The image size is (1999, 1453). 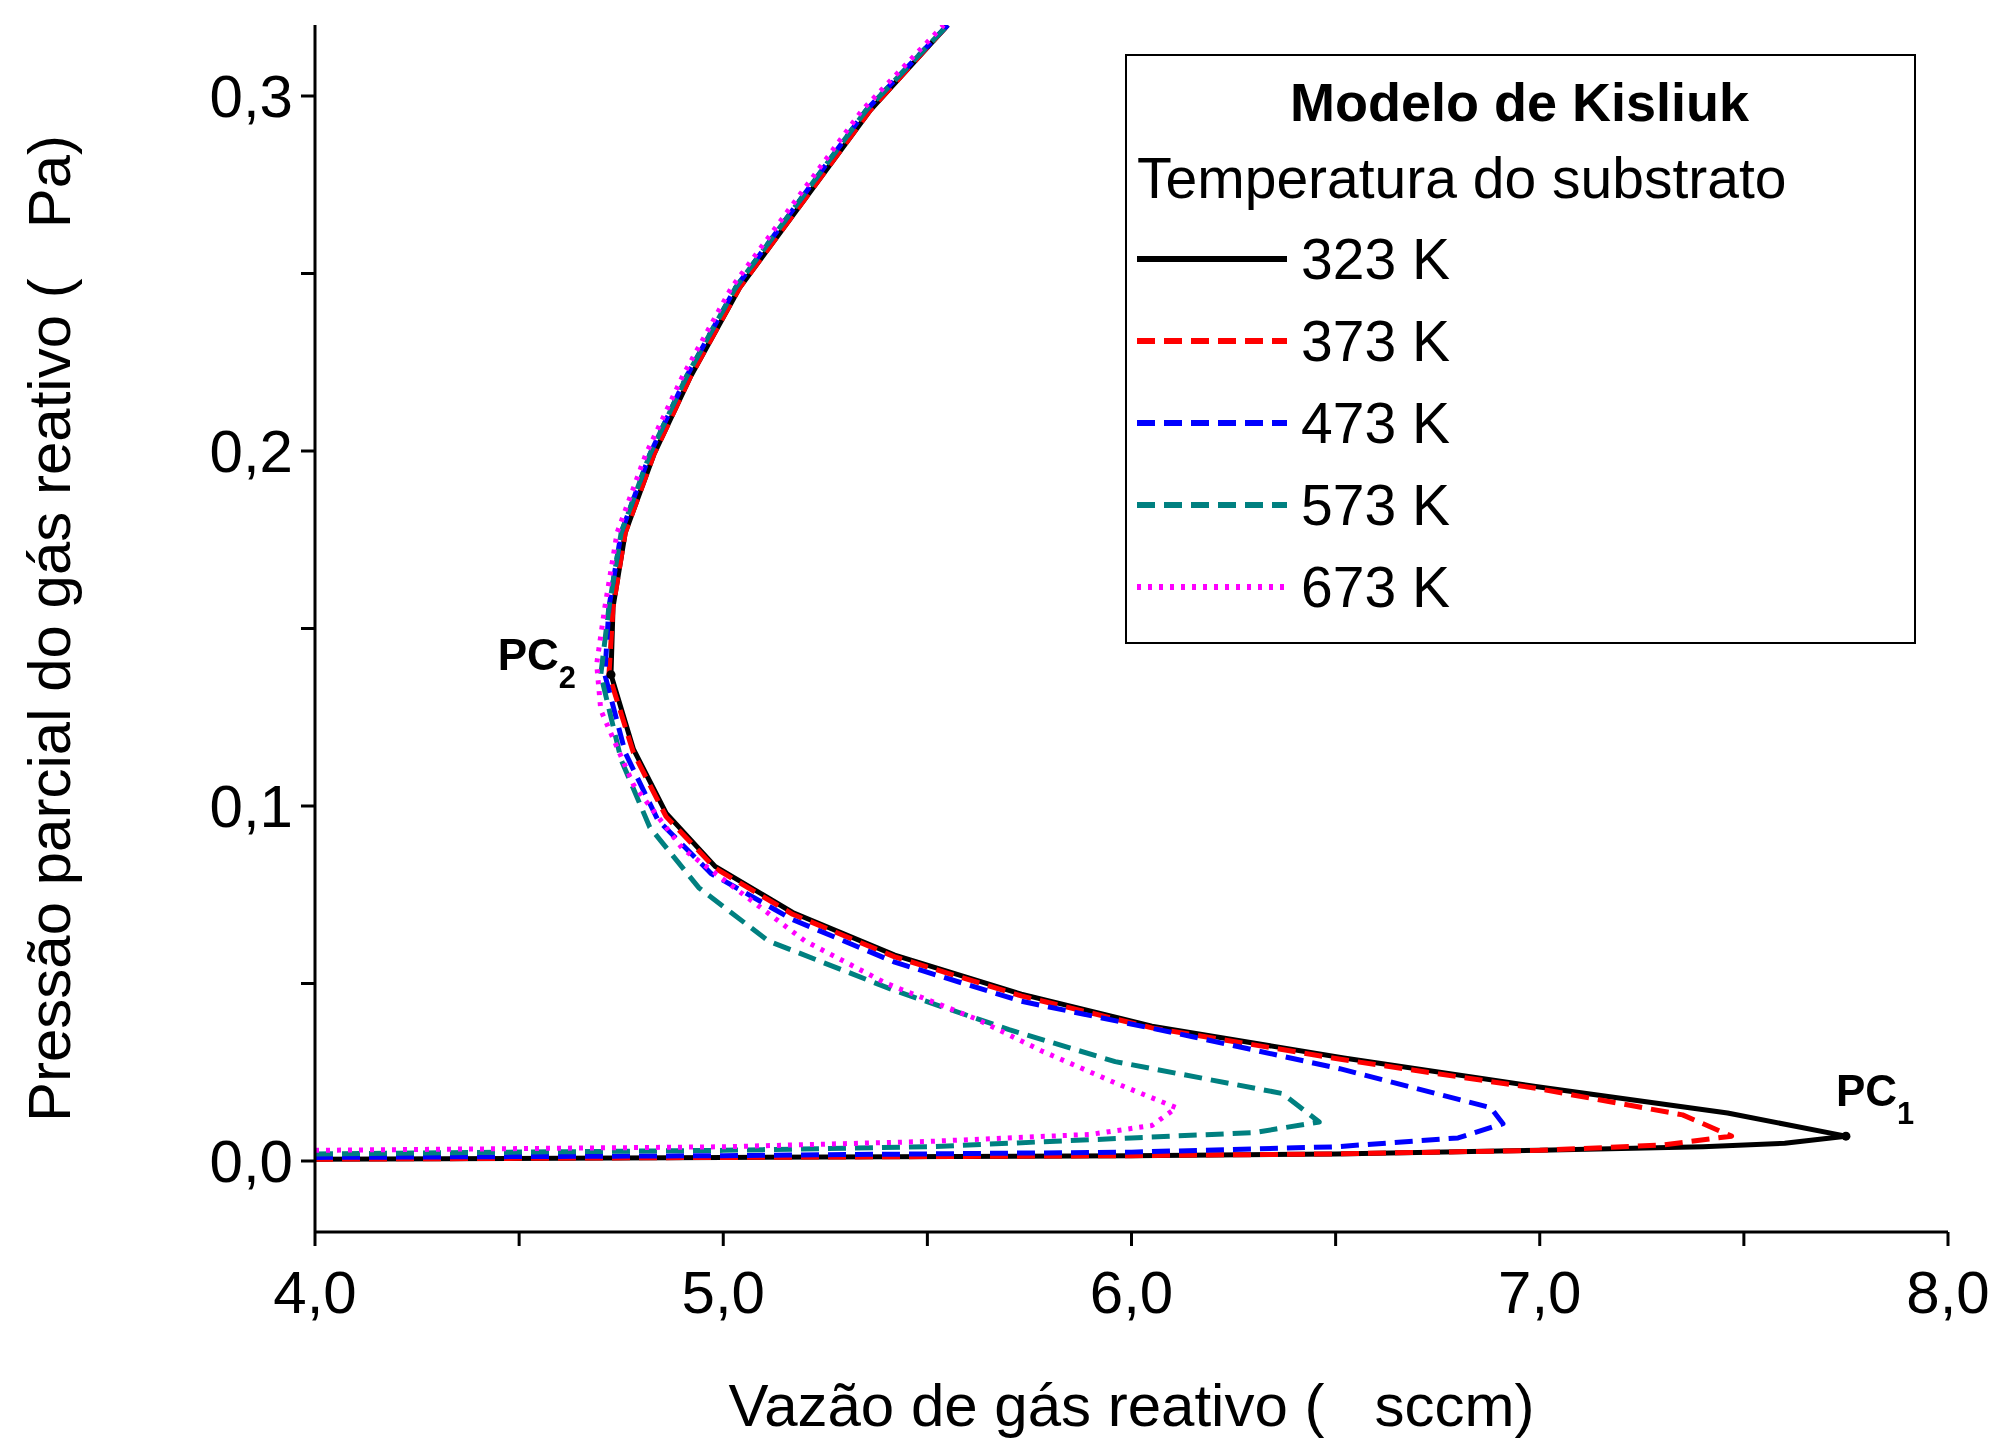 What do you see at coordinates (315, 1292) in the screenshot?
I see `x-tick-label: 4,0` at bounding box center [315, 1292].